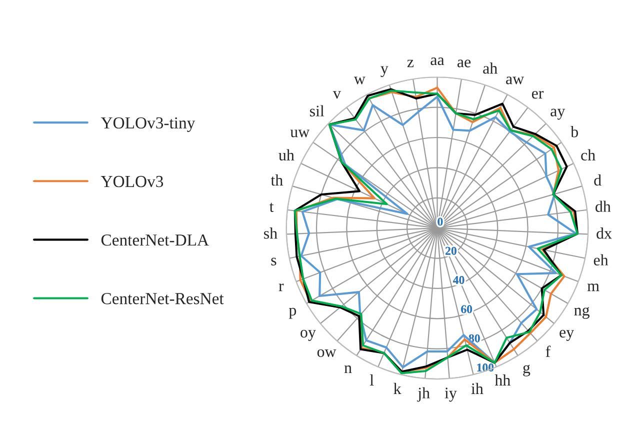  I want to click on spoke-label: t, so click(271, 207).